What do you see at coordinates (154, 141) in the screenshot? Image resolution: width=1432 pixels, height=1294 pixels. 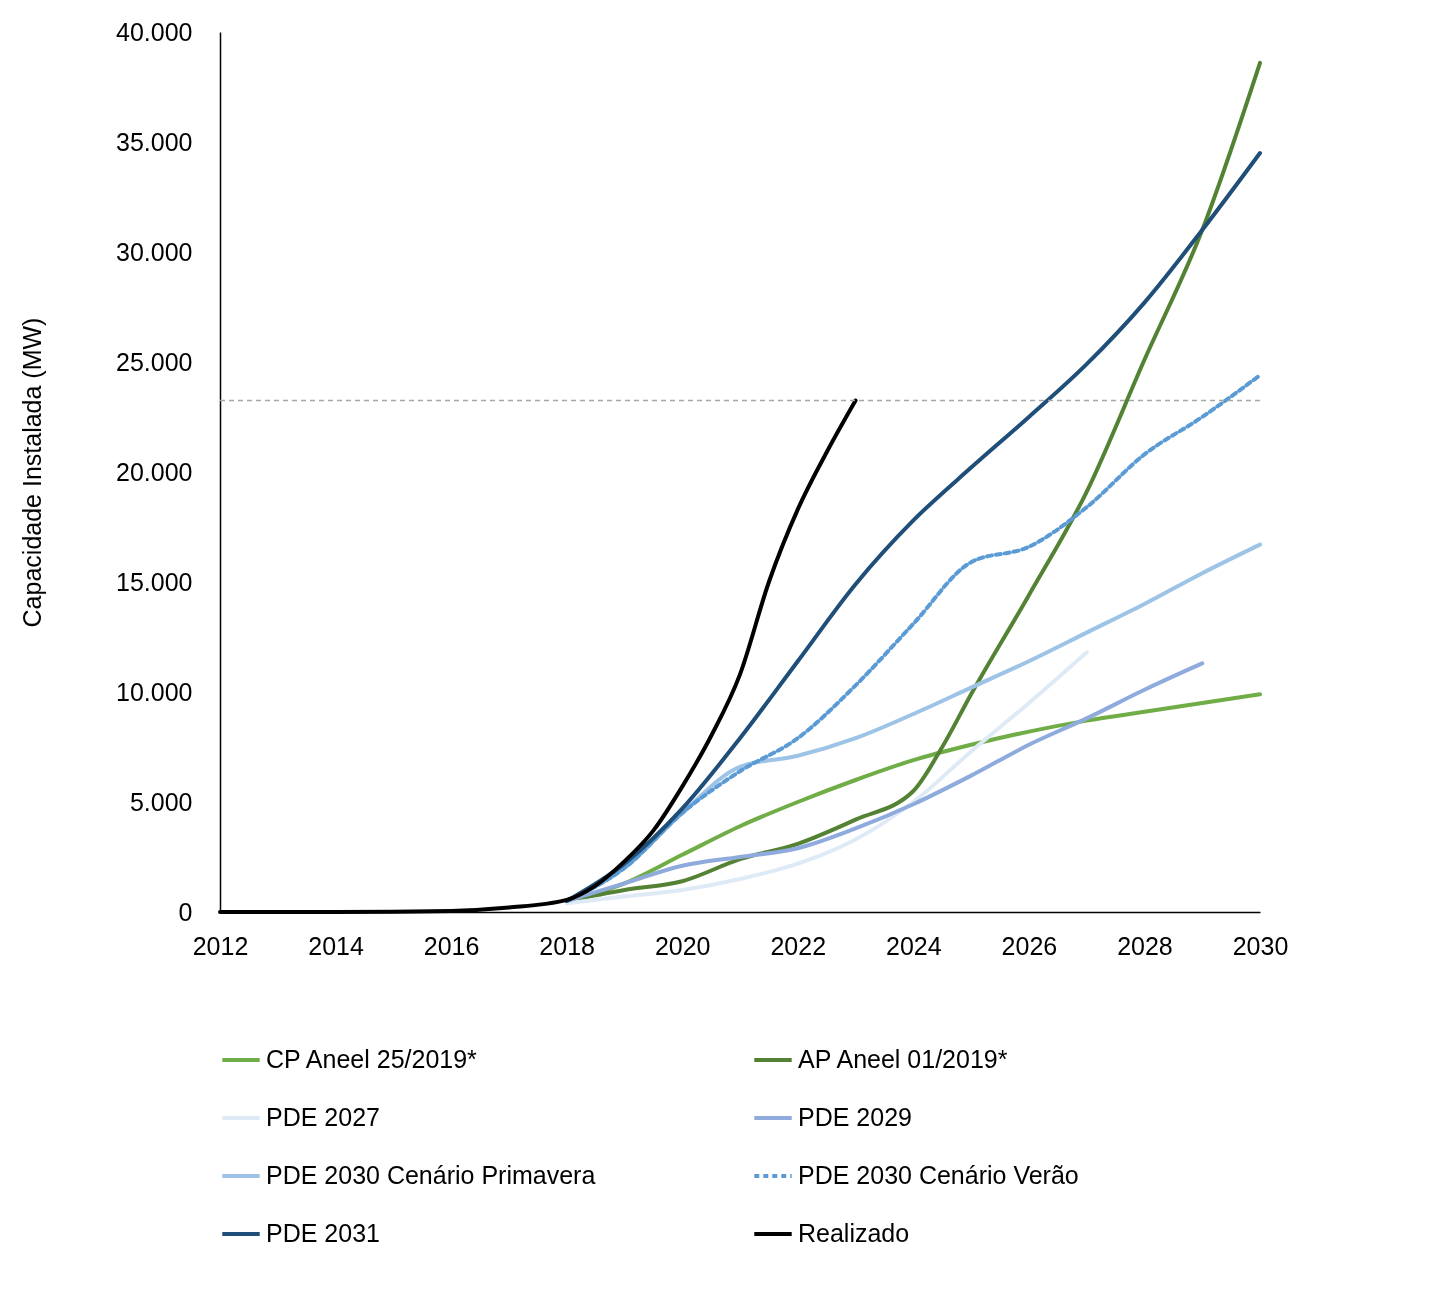 I see `y-tick-label: 35.000` at bounding box center [154, 141].